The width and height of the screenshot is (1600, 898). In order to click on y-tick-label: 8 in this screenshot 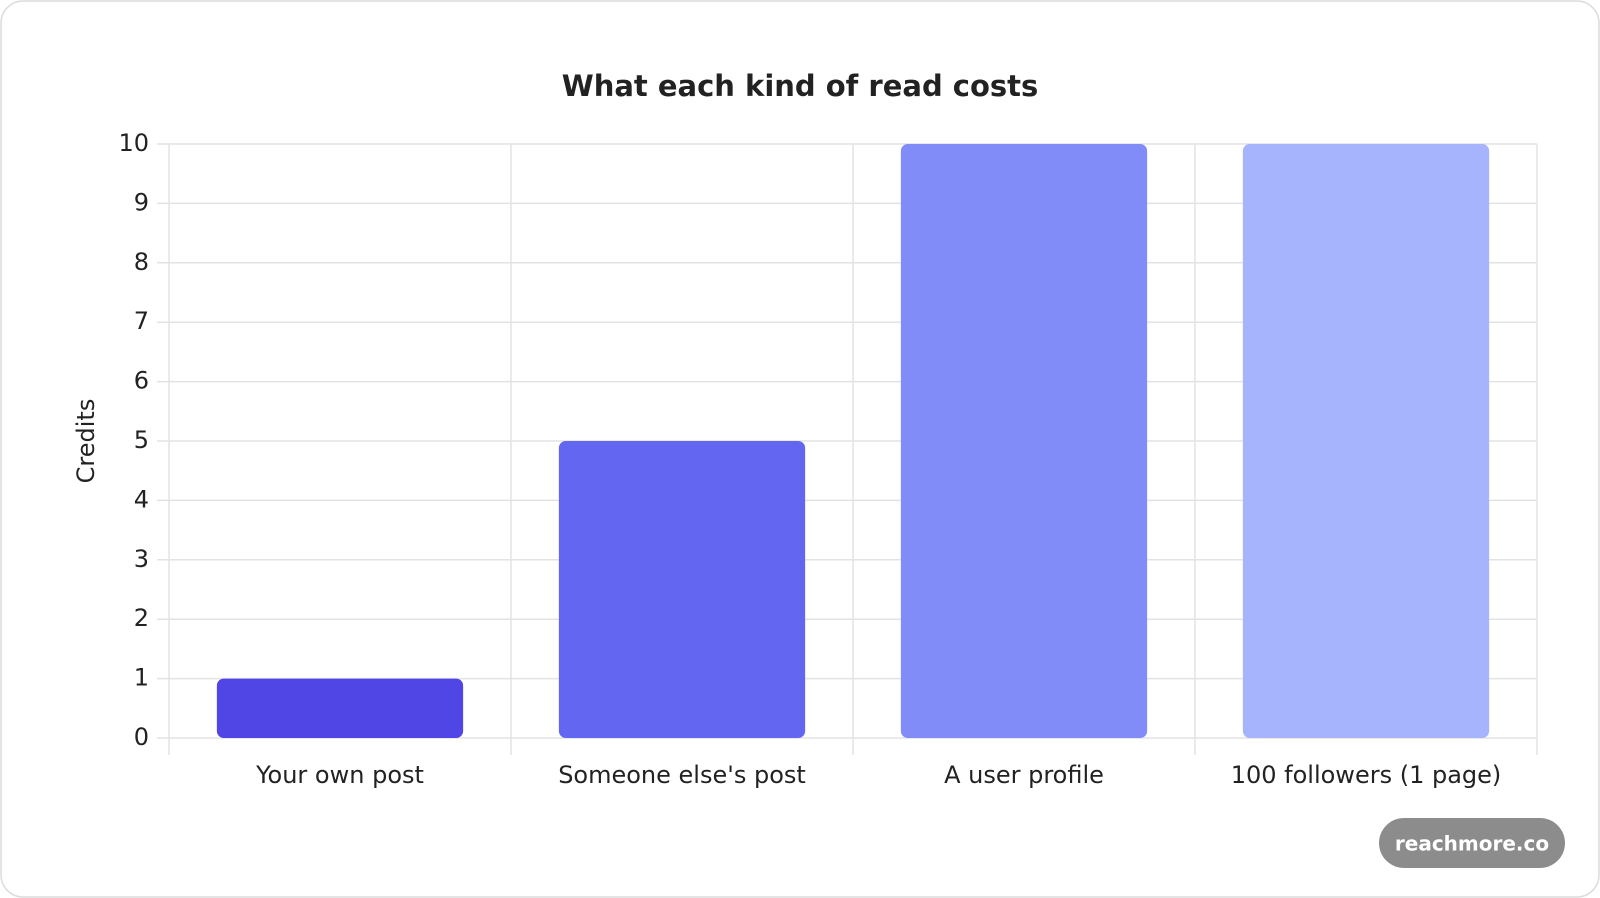, I will do `click(141, 262)`.